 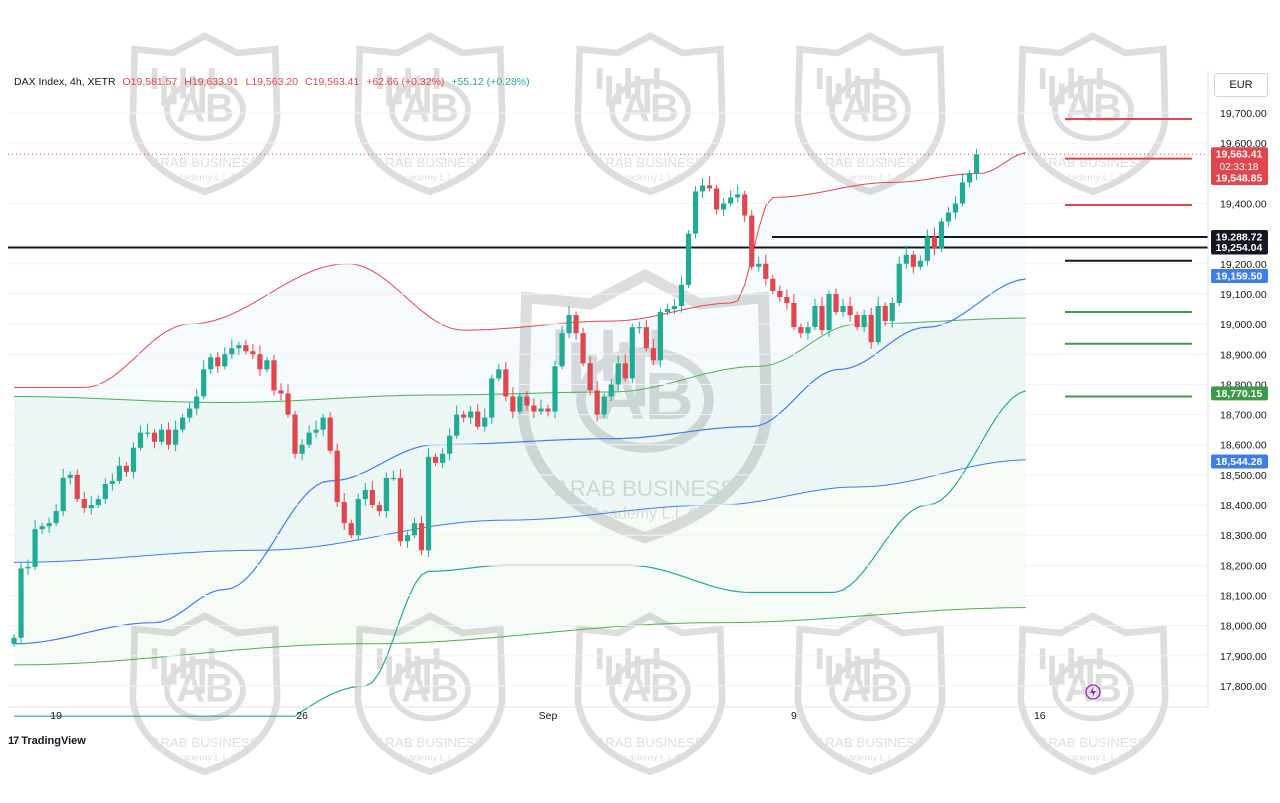 What do you see at coordinates (1243, 416) in the screenshot?
I see `y-tick-label: 18,700.00` at bounding box center [1243, 416].